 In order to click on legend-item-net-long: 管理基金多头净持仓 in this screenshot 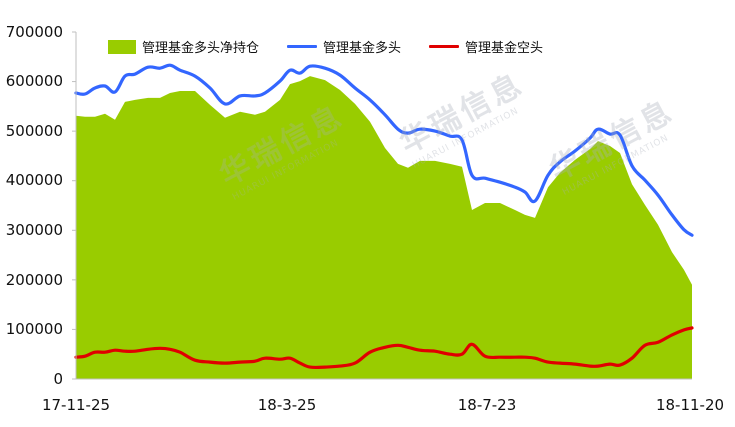, I will do `click(183, 46)`.